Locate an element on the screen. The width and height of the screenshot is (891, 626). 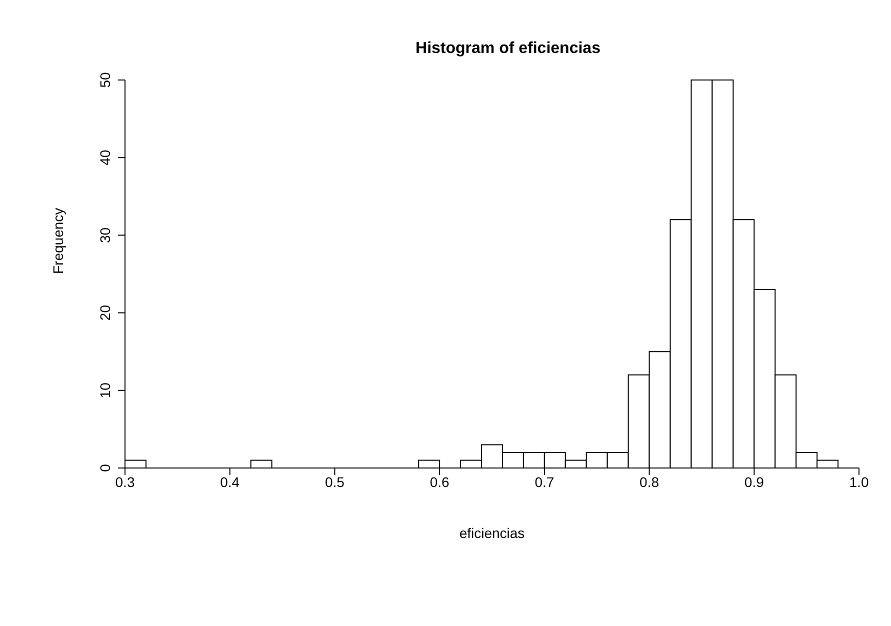
chart-title: Histogram of eficiencias is located at coordinates (508, 49).